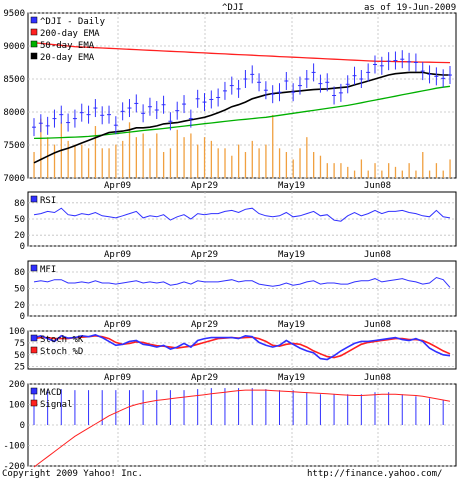 The width and height of the screenshot is (470, 480). I want to click on legend-label: Stoch %K, so click(62, 340).